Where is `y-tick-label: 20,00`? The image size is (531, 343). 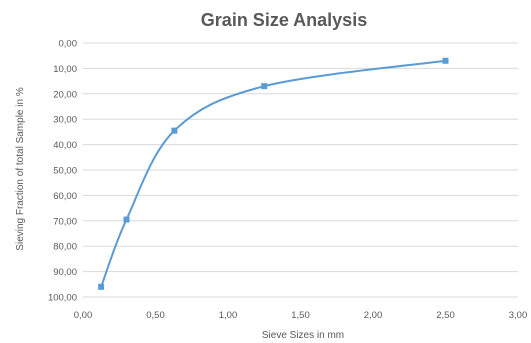 y-tick-label: 20,00 is located at coordinates (65, 94).